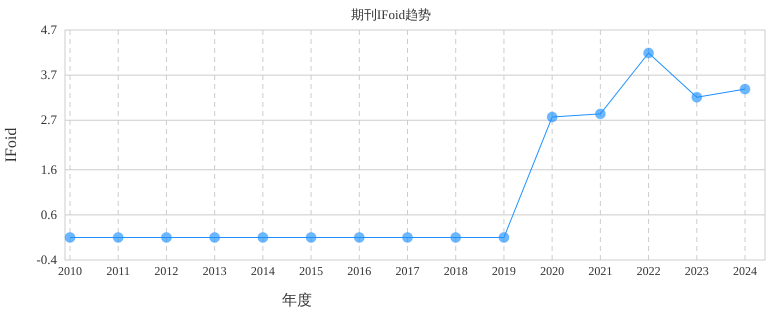 The image size is (782, 330). Describe the element at coordinates (408, 271) in the screenshot. I see `x-tick-label: 2017` at that location.